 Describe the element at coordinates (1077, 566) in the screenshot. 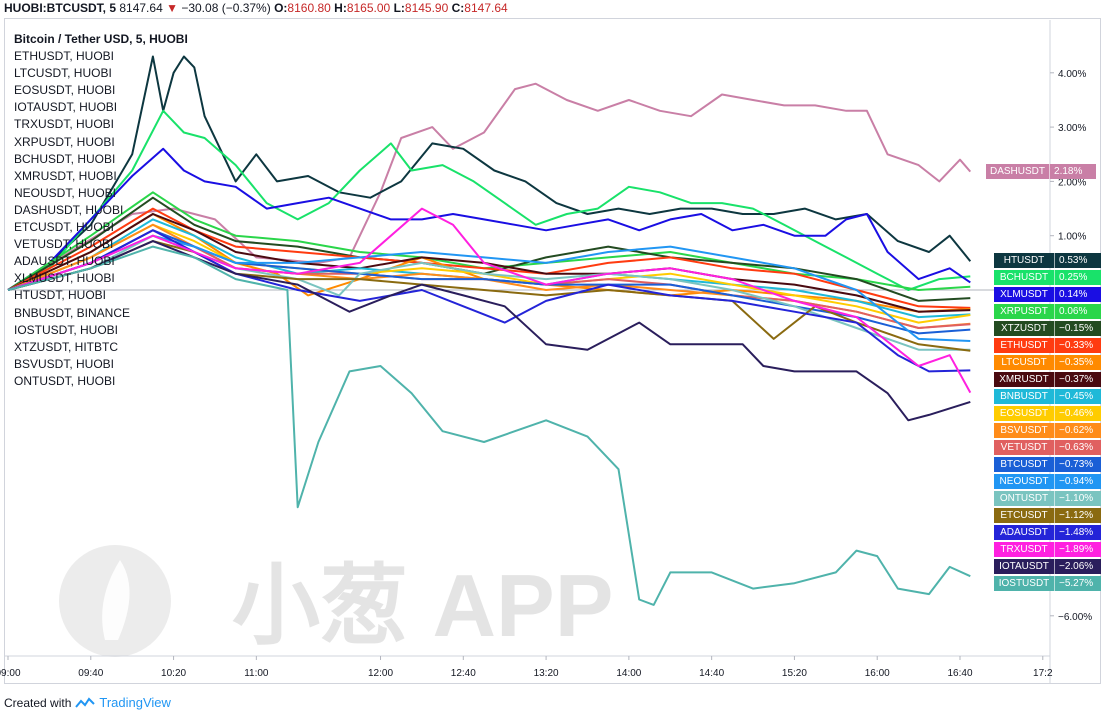

I see `series-tag-value: −2.06%` at that location.